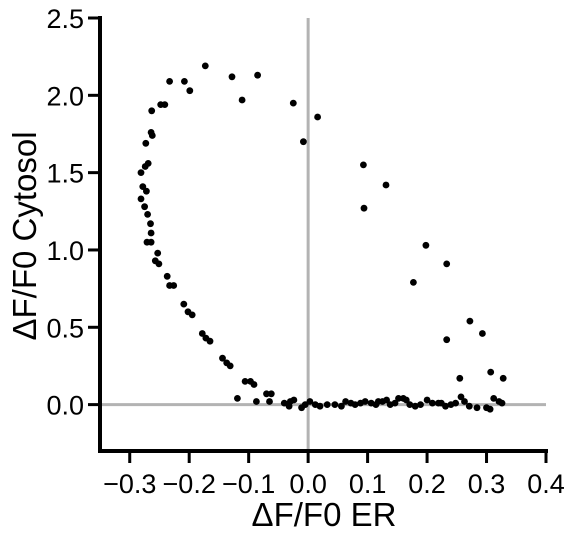 The height and width of the screenshot is (538, 576). I want to click on x-tick-label: 0.4, so click(546, 484).